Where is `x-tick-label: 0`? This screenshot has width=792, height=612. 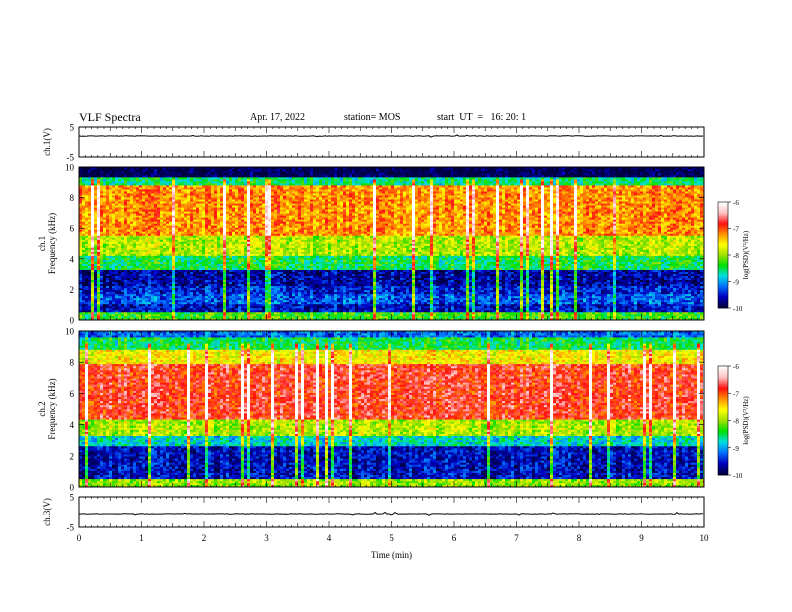 x-tick-label: 0 is located at coordinates (79, 538).